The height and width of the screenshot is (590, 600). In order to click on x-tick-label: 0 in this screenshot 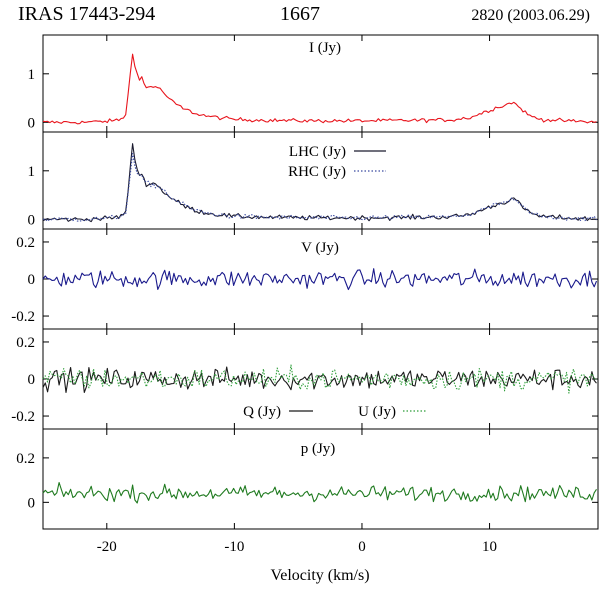, I will do `click(362, 547)`.